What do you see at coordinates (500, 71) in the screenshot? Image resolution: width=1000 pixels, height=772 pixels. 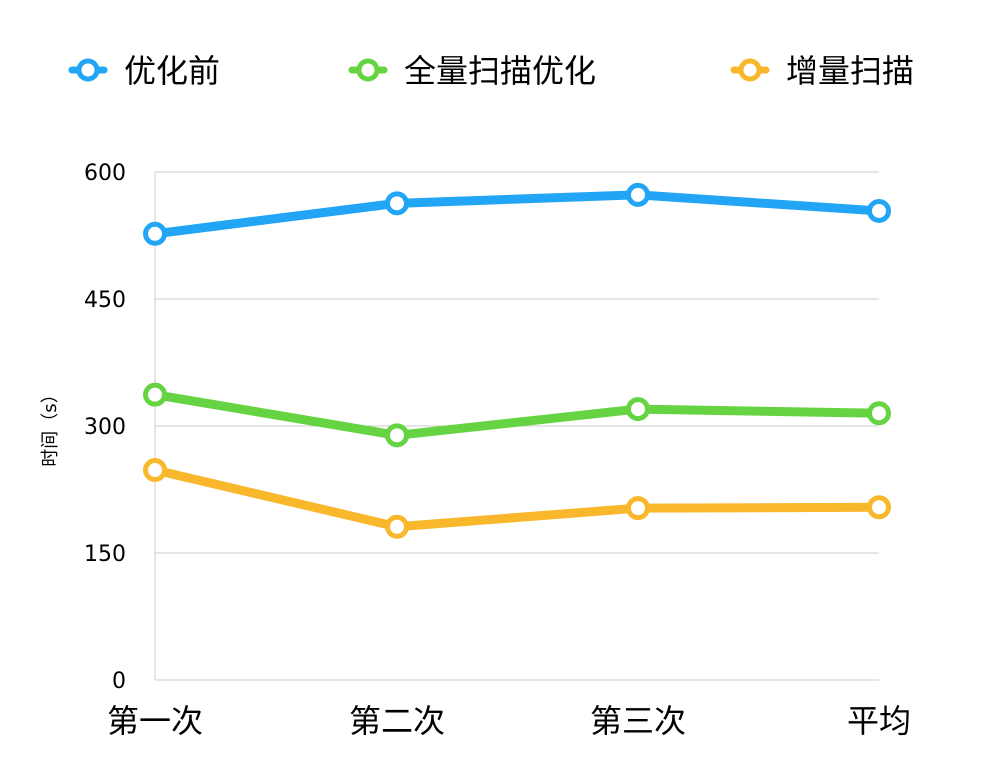 I see `legend-label: 全量扫描优化` at bounding box center [500, 71].